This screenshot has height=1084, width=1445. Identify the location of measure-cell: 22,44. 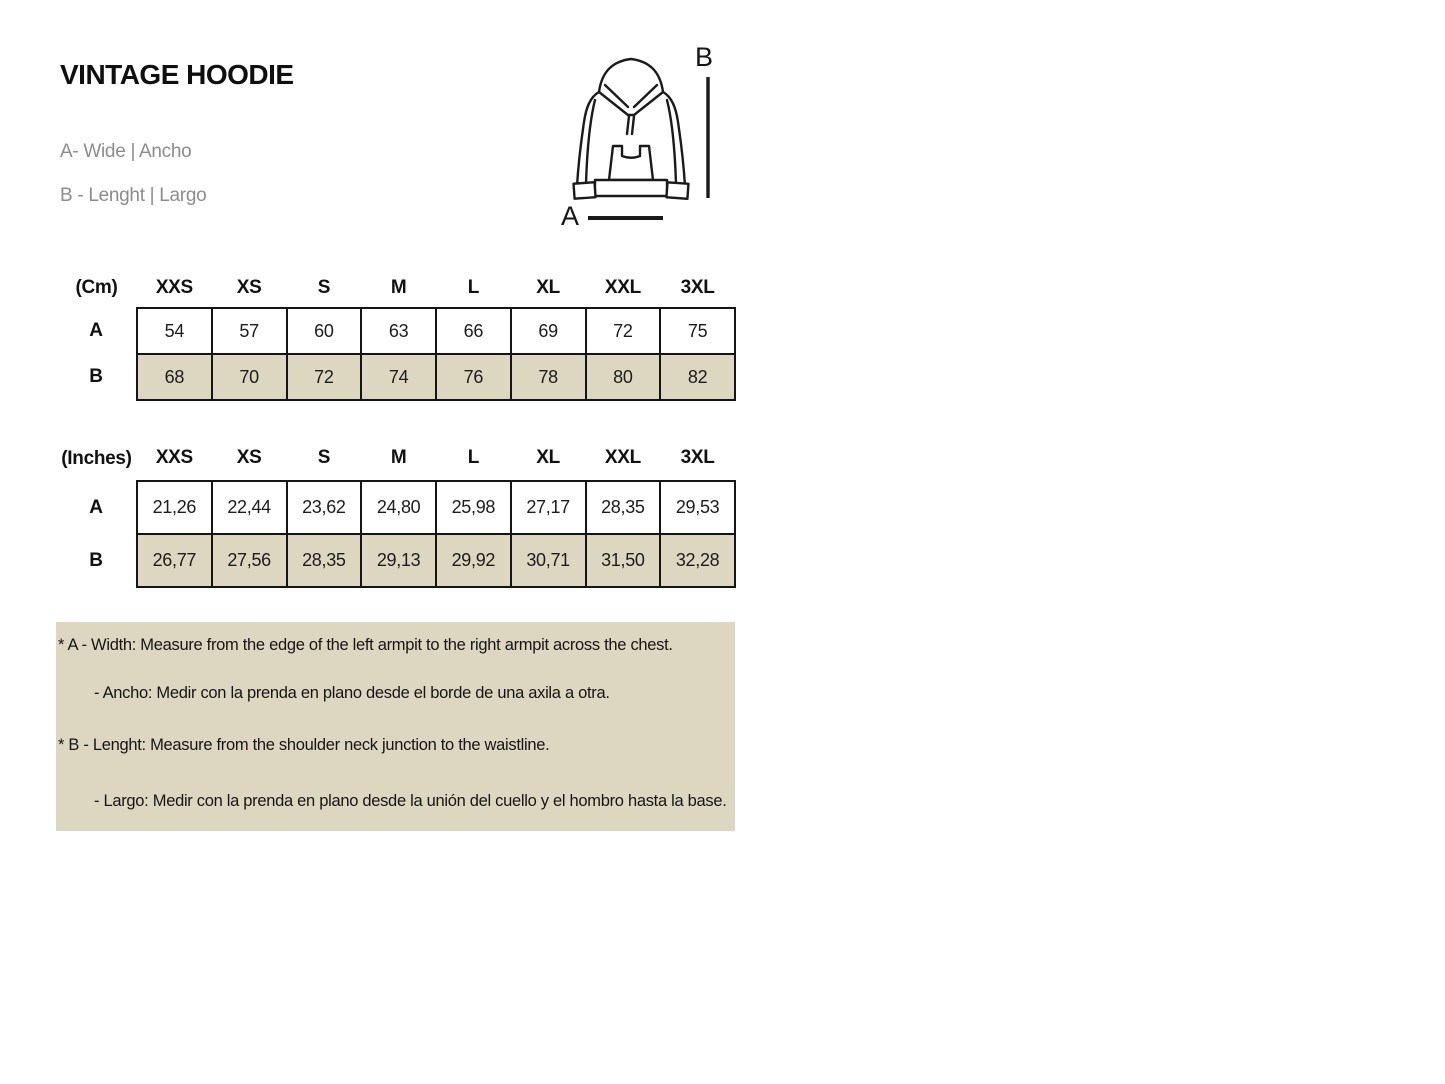
(249, 507).